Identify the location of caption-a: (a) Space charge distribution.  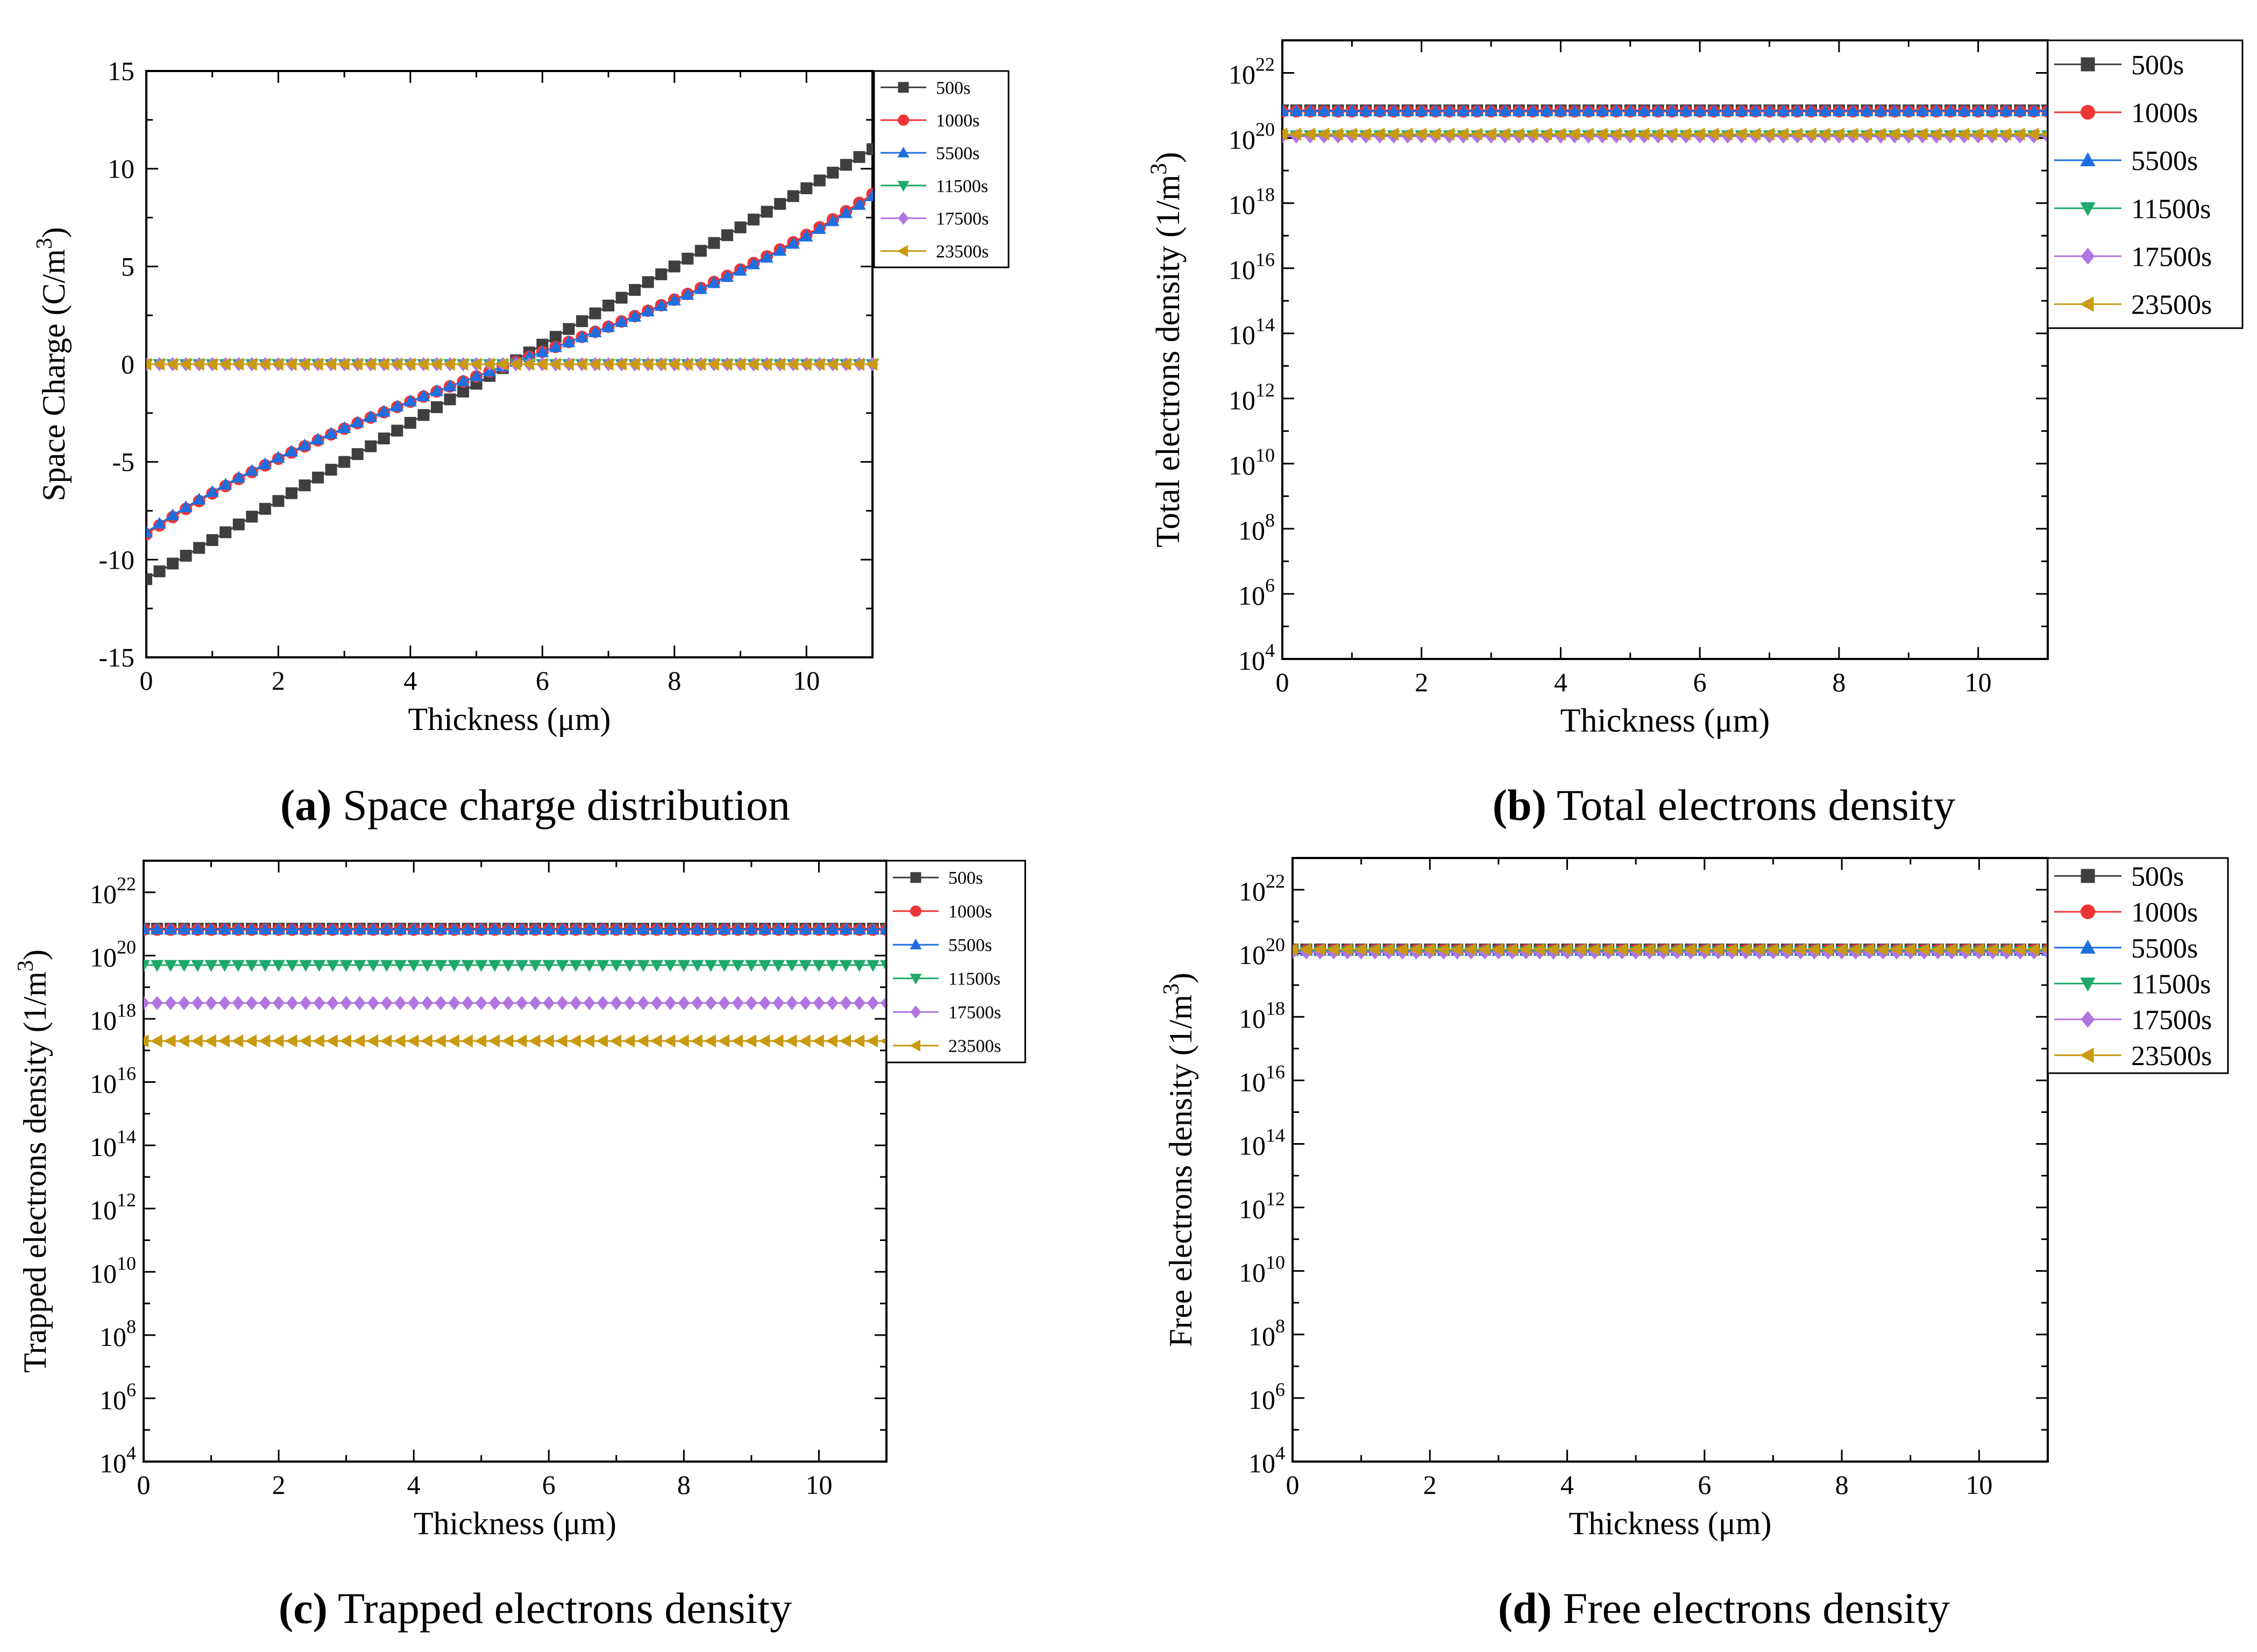
(535, 805).